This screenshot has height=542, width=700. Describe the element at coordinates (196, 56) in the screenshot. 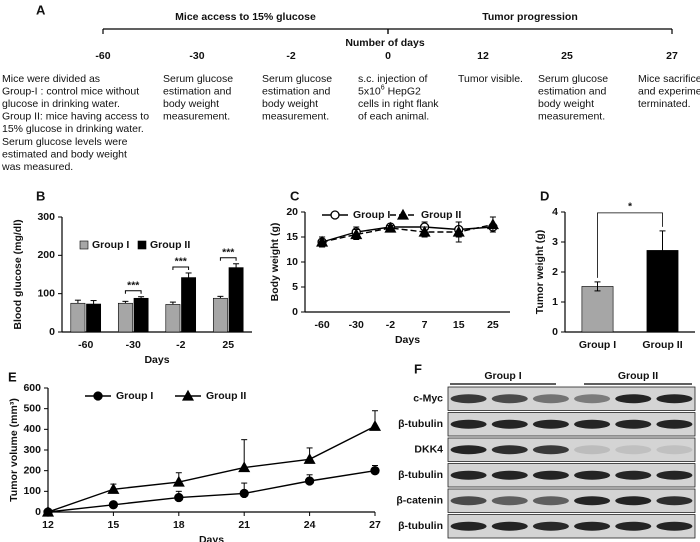

I see `day-label: -30` at that location.